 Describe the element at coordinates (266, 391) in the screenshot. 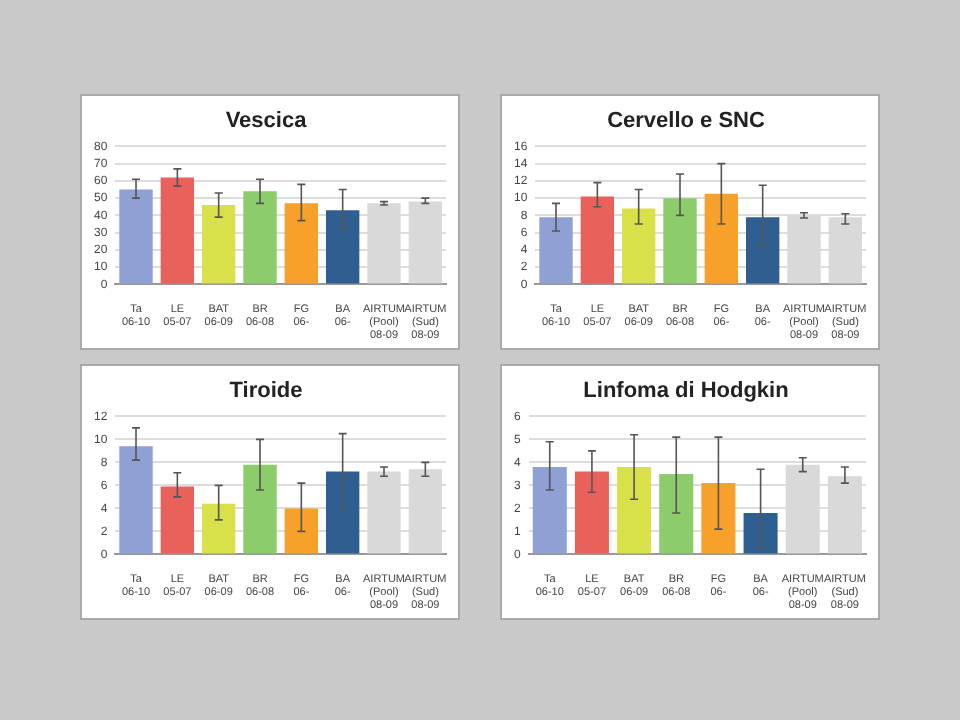

I see `chart-title: Tiroide` at that location.